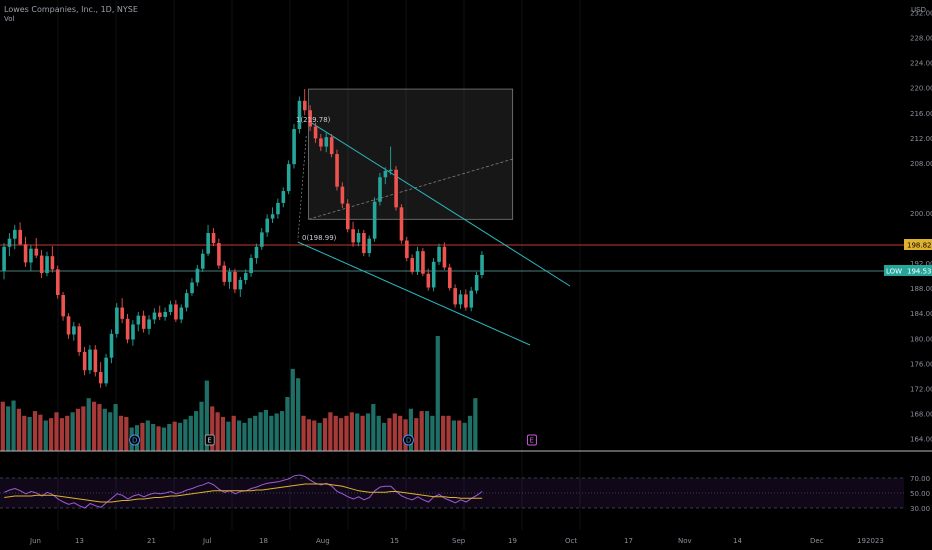 The height and width of the screenshot is (550, 932). Describe the element at coordinates (459, 541) in the screenshot. I see `x-axis-label: Sep` at that location.